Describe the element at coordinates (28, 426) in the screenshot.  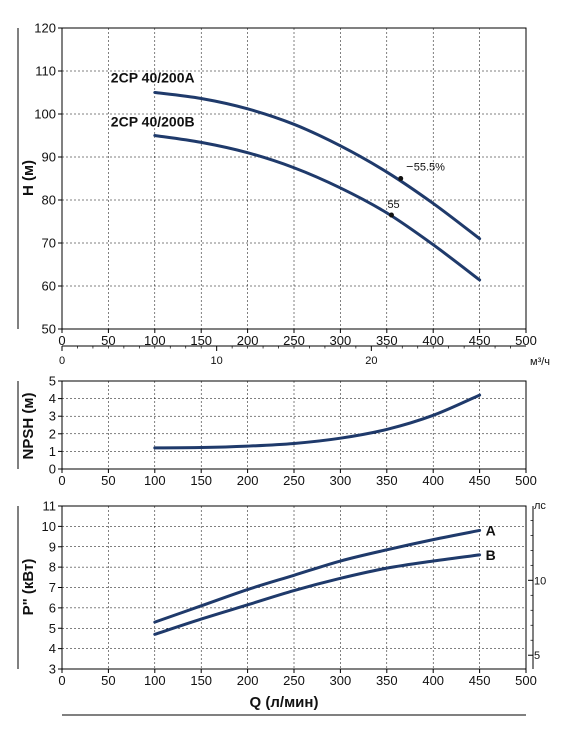
I see `y-axis-title: NPSH (м)` at that location.